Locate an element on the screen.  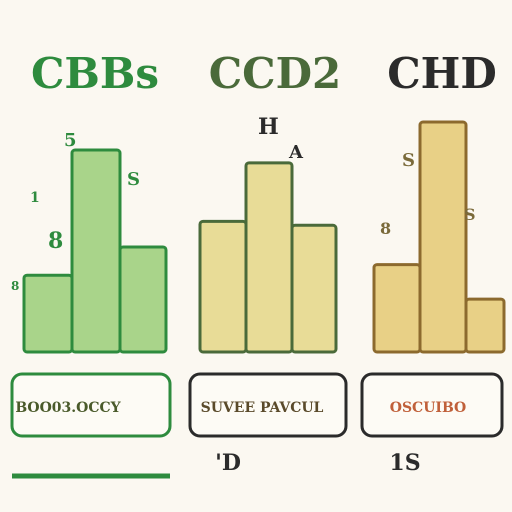
chart-title: CHD is located at coordinates (442, 73).